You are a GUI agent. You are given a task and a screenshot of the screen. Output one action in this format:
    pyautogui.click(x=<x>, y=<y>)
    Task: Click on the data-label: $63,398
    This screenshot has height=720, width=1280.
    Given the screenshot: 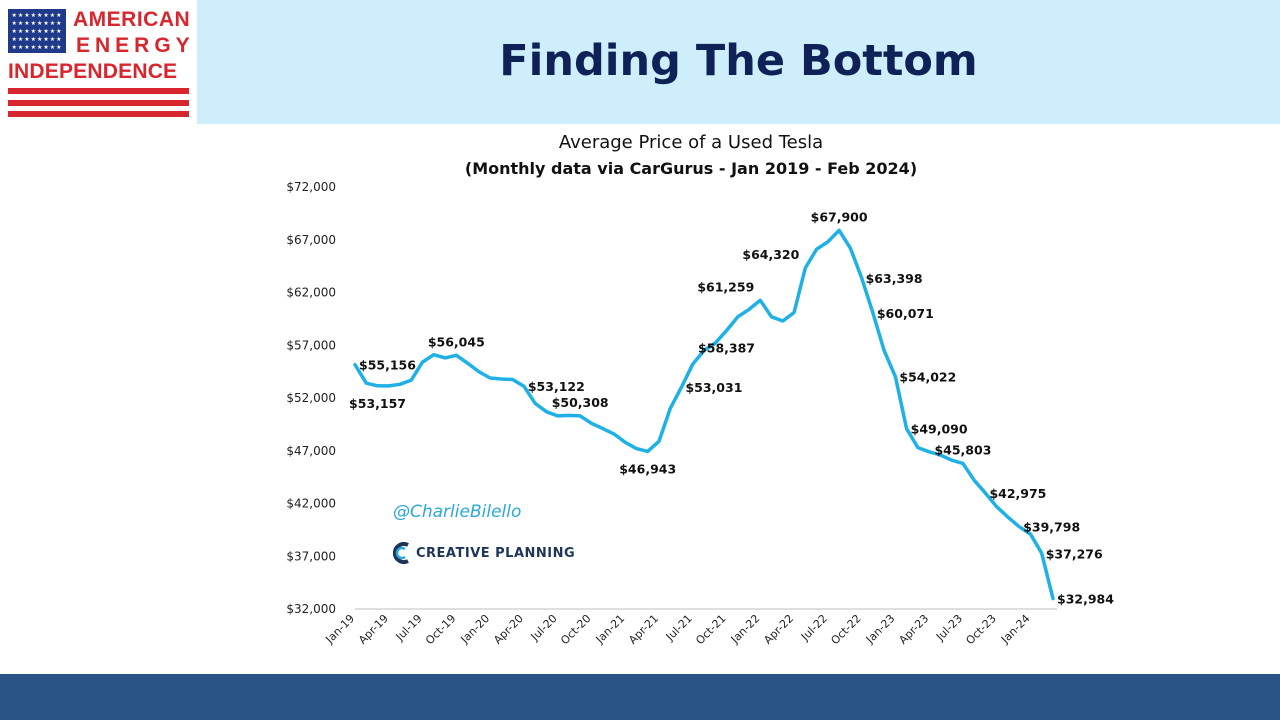 What is the action you would take?
    pyautogui.click(x=894, y=278)
    